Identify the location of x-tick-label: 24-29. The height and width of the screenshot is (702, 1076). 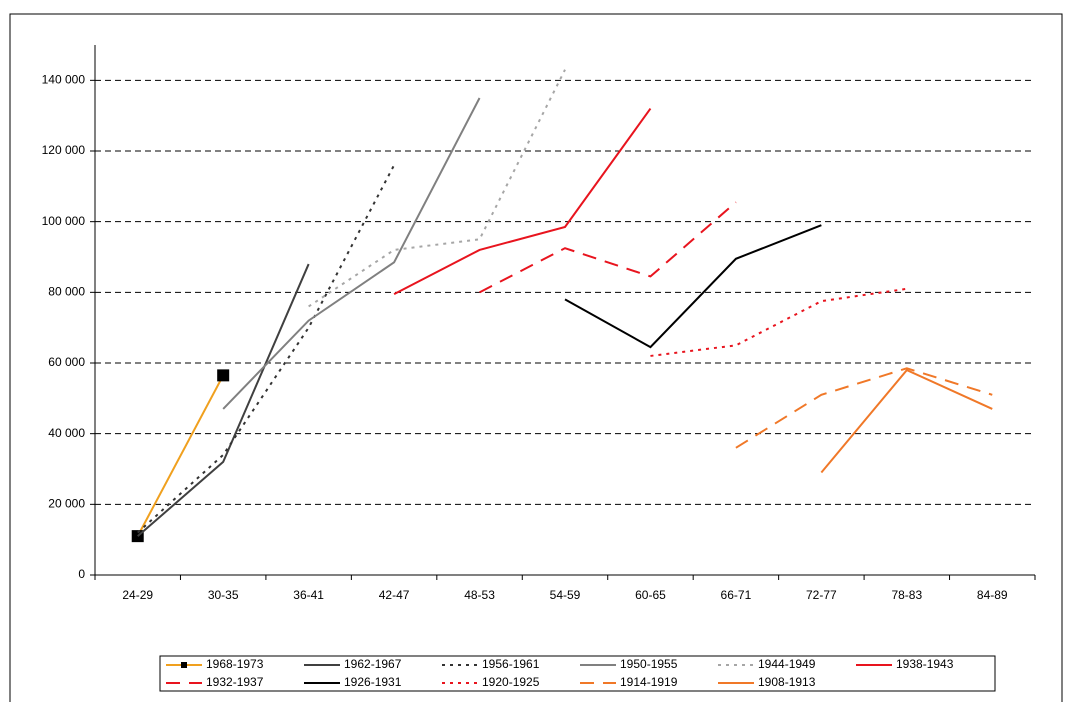
(137, 595).